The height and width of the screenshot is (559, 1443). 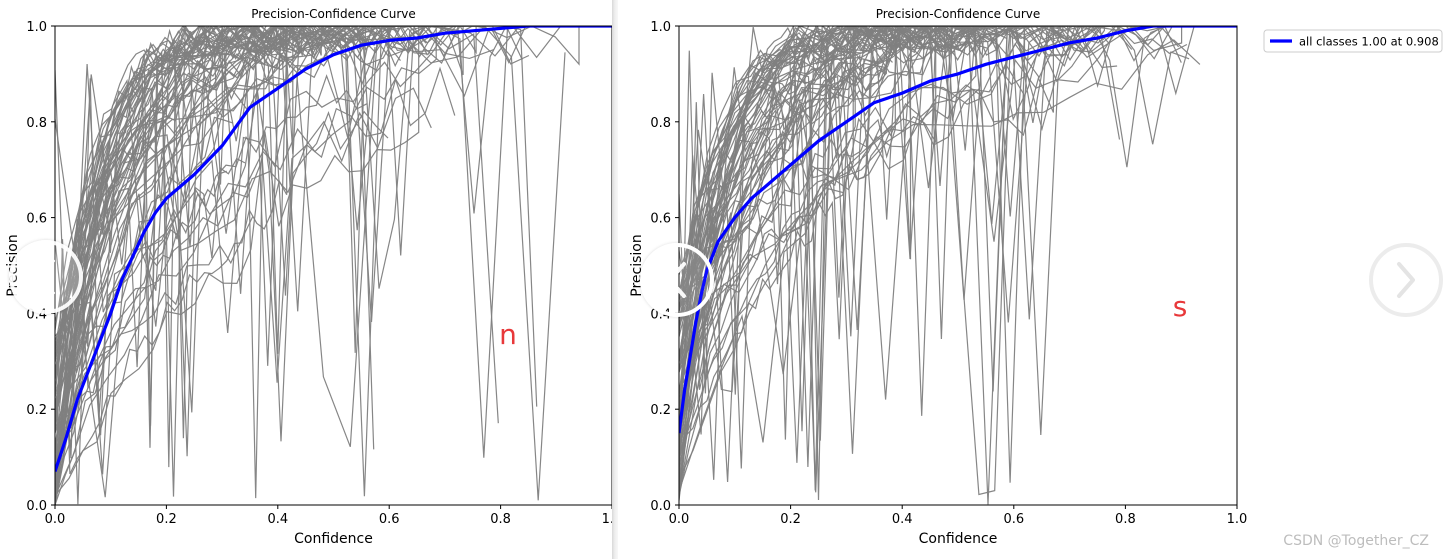 I want to click on legend: all classes 1.00 at 0.908, so click(x=1353, y=41).